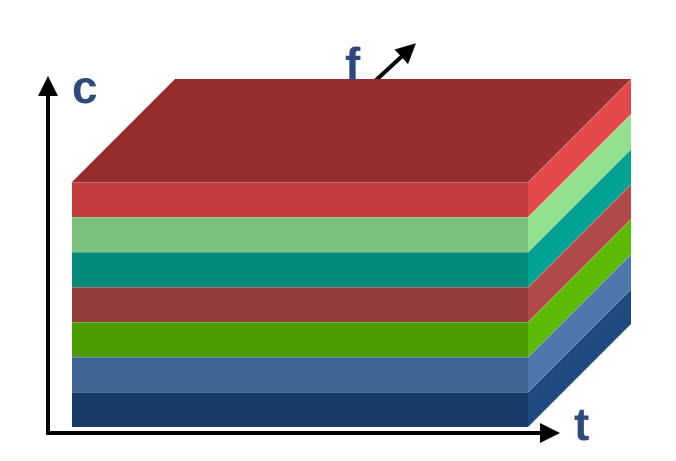 The width and height of the screenshot is (676, 461). Describe the element at coordinates (579, 253) in the screenshot. I see `layer-4-side-face` at that location.